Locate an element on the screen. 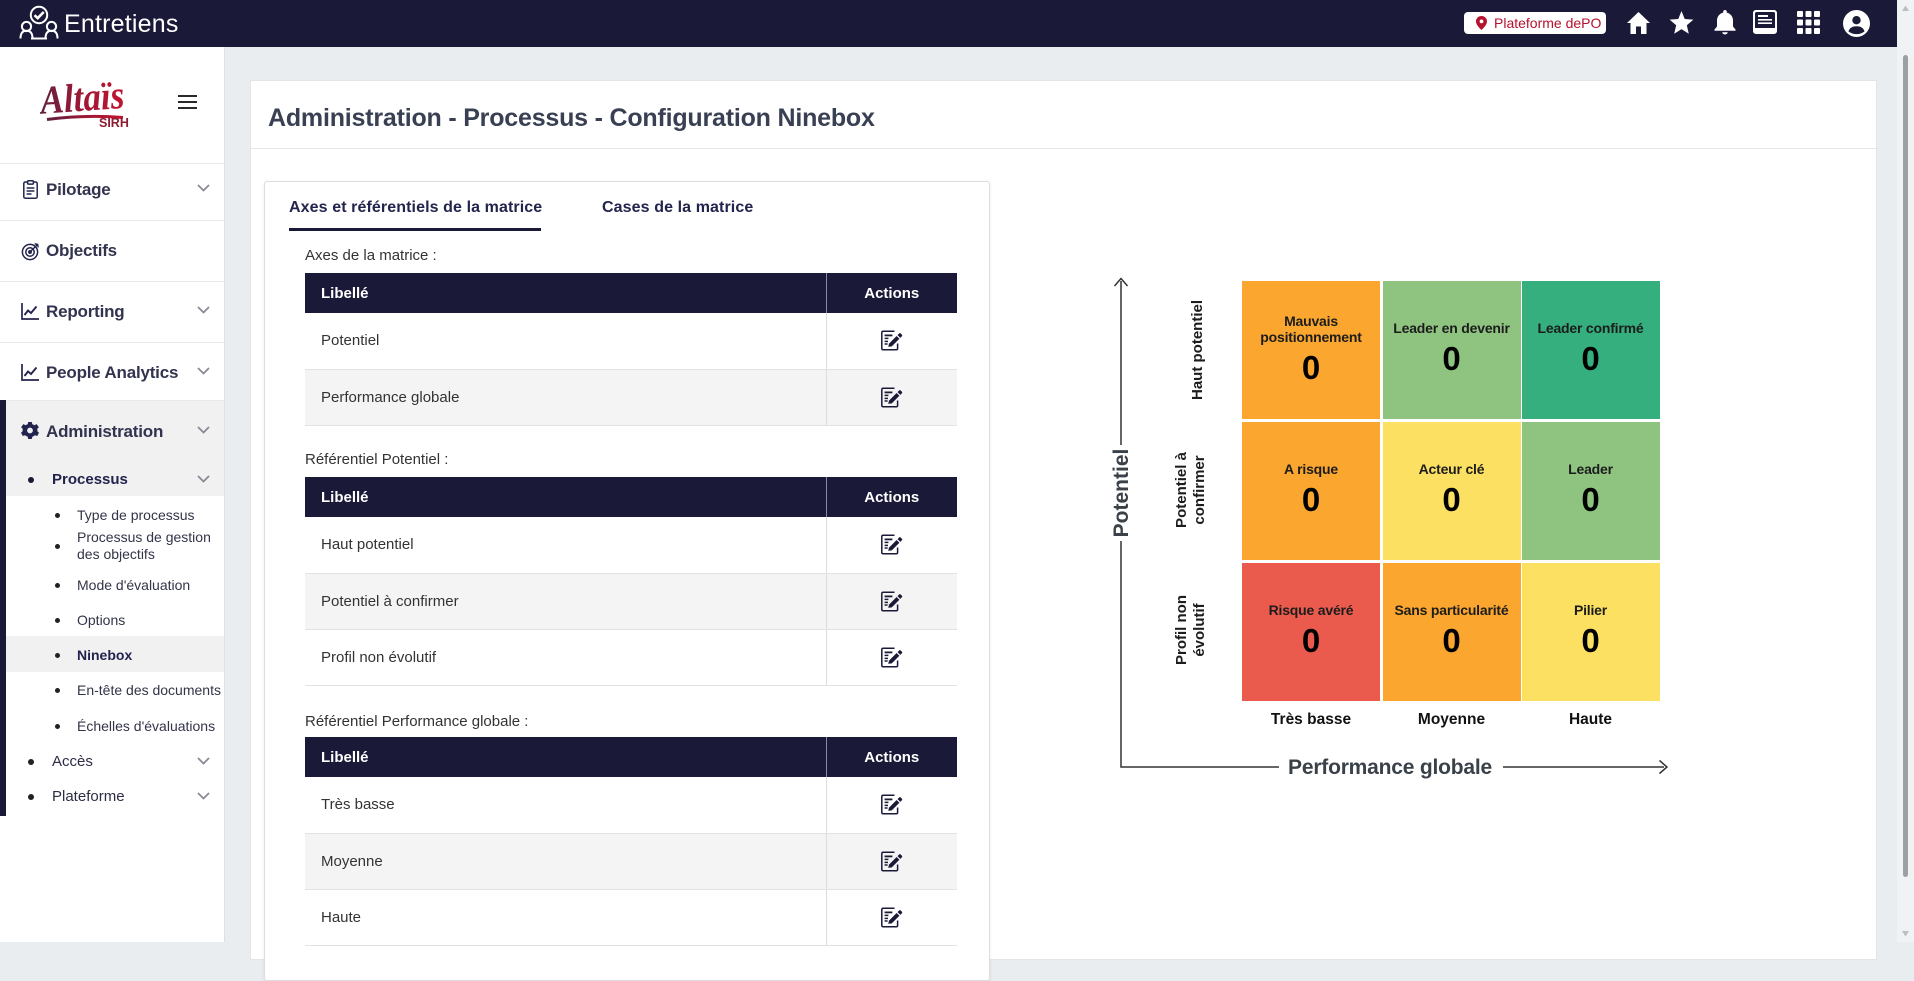  svg-text: SIRH is located at coordinates (114, 123).